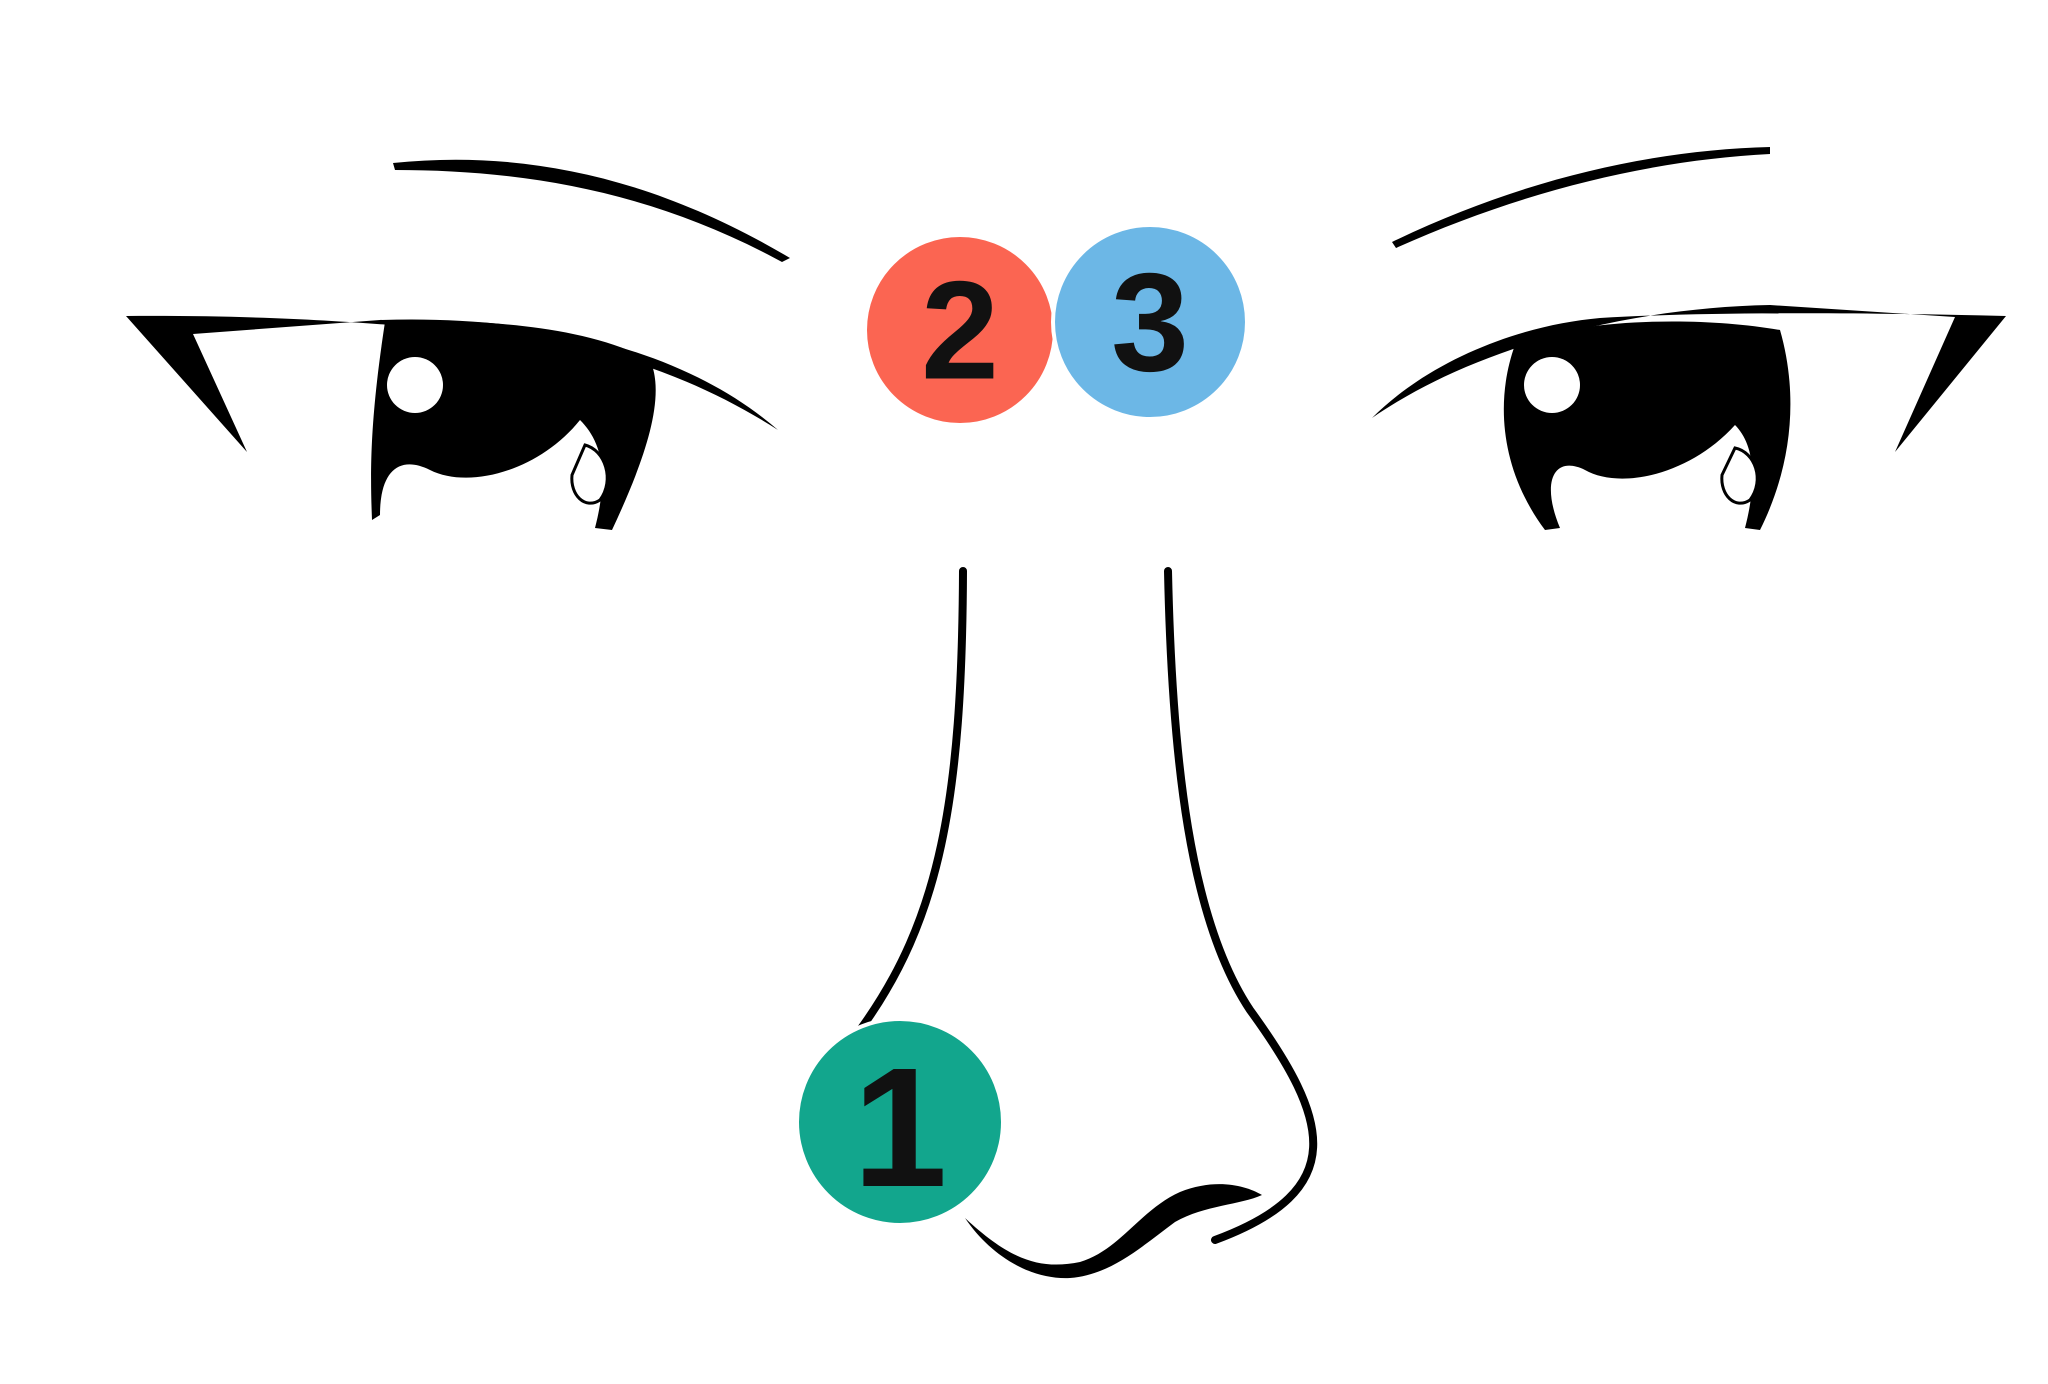 The width and height of the screenshot is (2048, 1384). What do you see at coordinates (1241, 905) in the screenshot?
I see `nose-right-line` at bounding box center [1241, 905].